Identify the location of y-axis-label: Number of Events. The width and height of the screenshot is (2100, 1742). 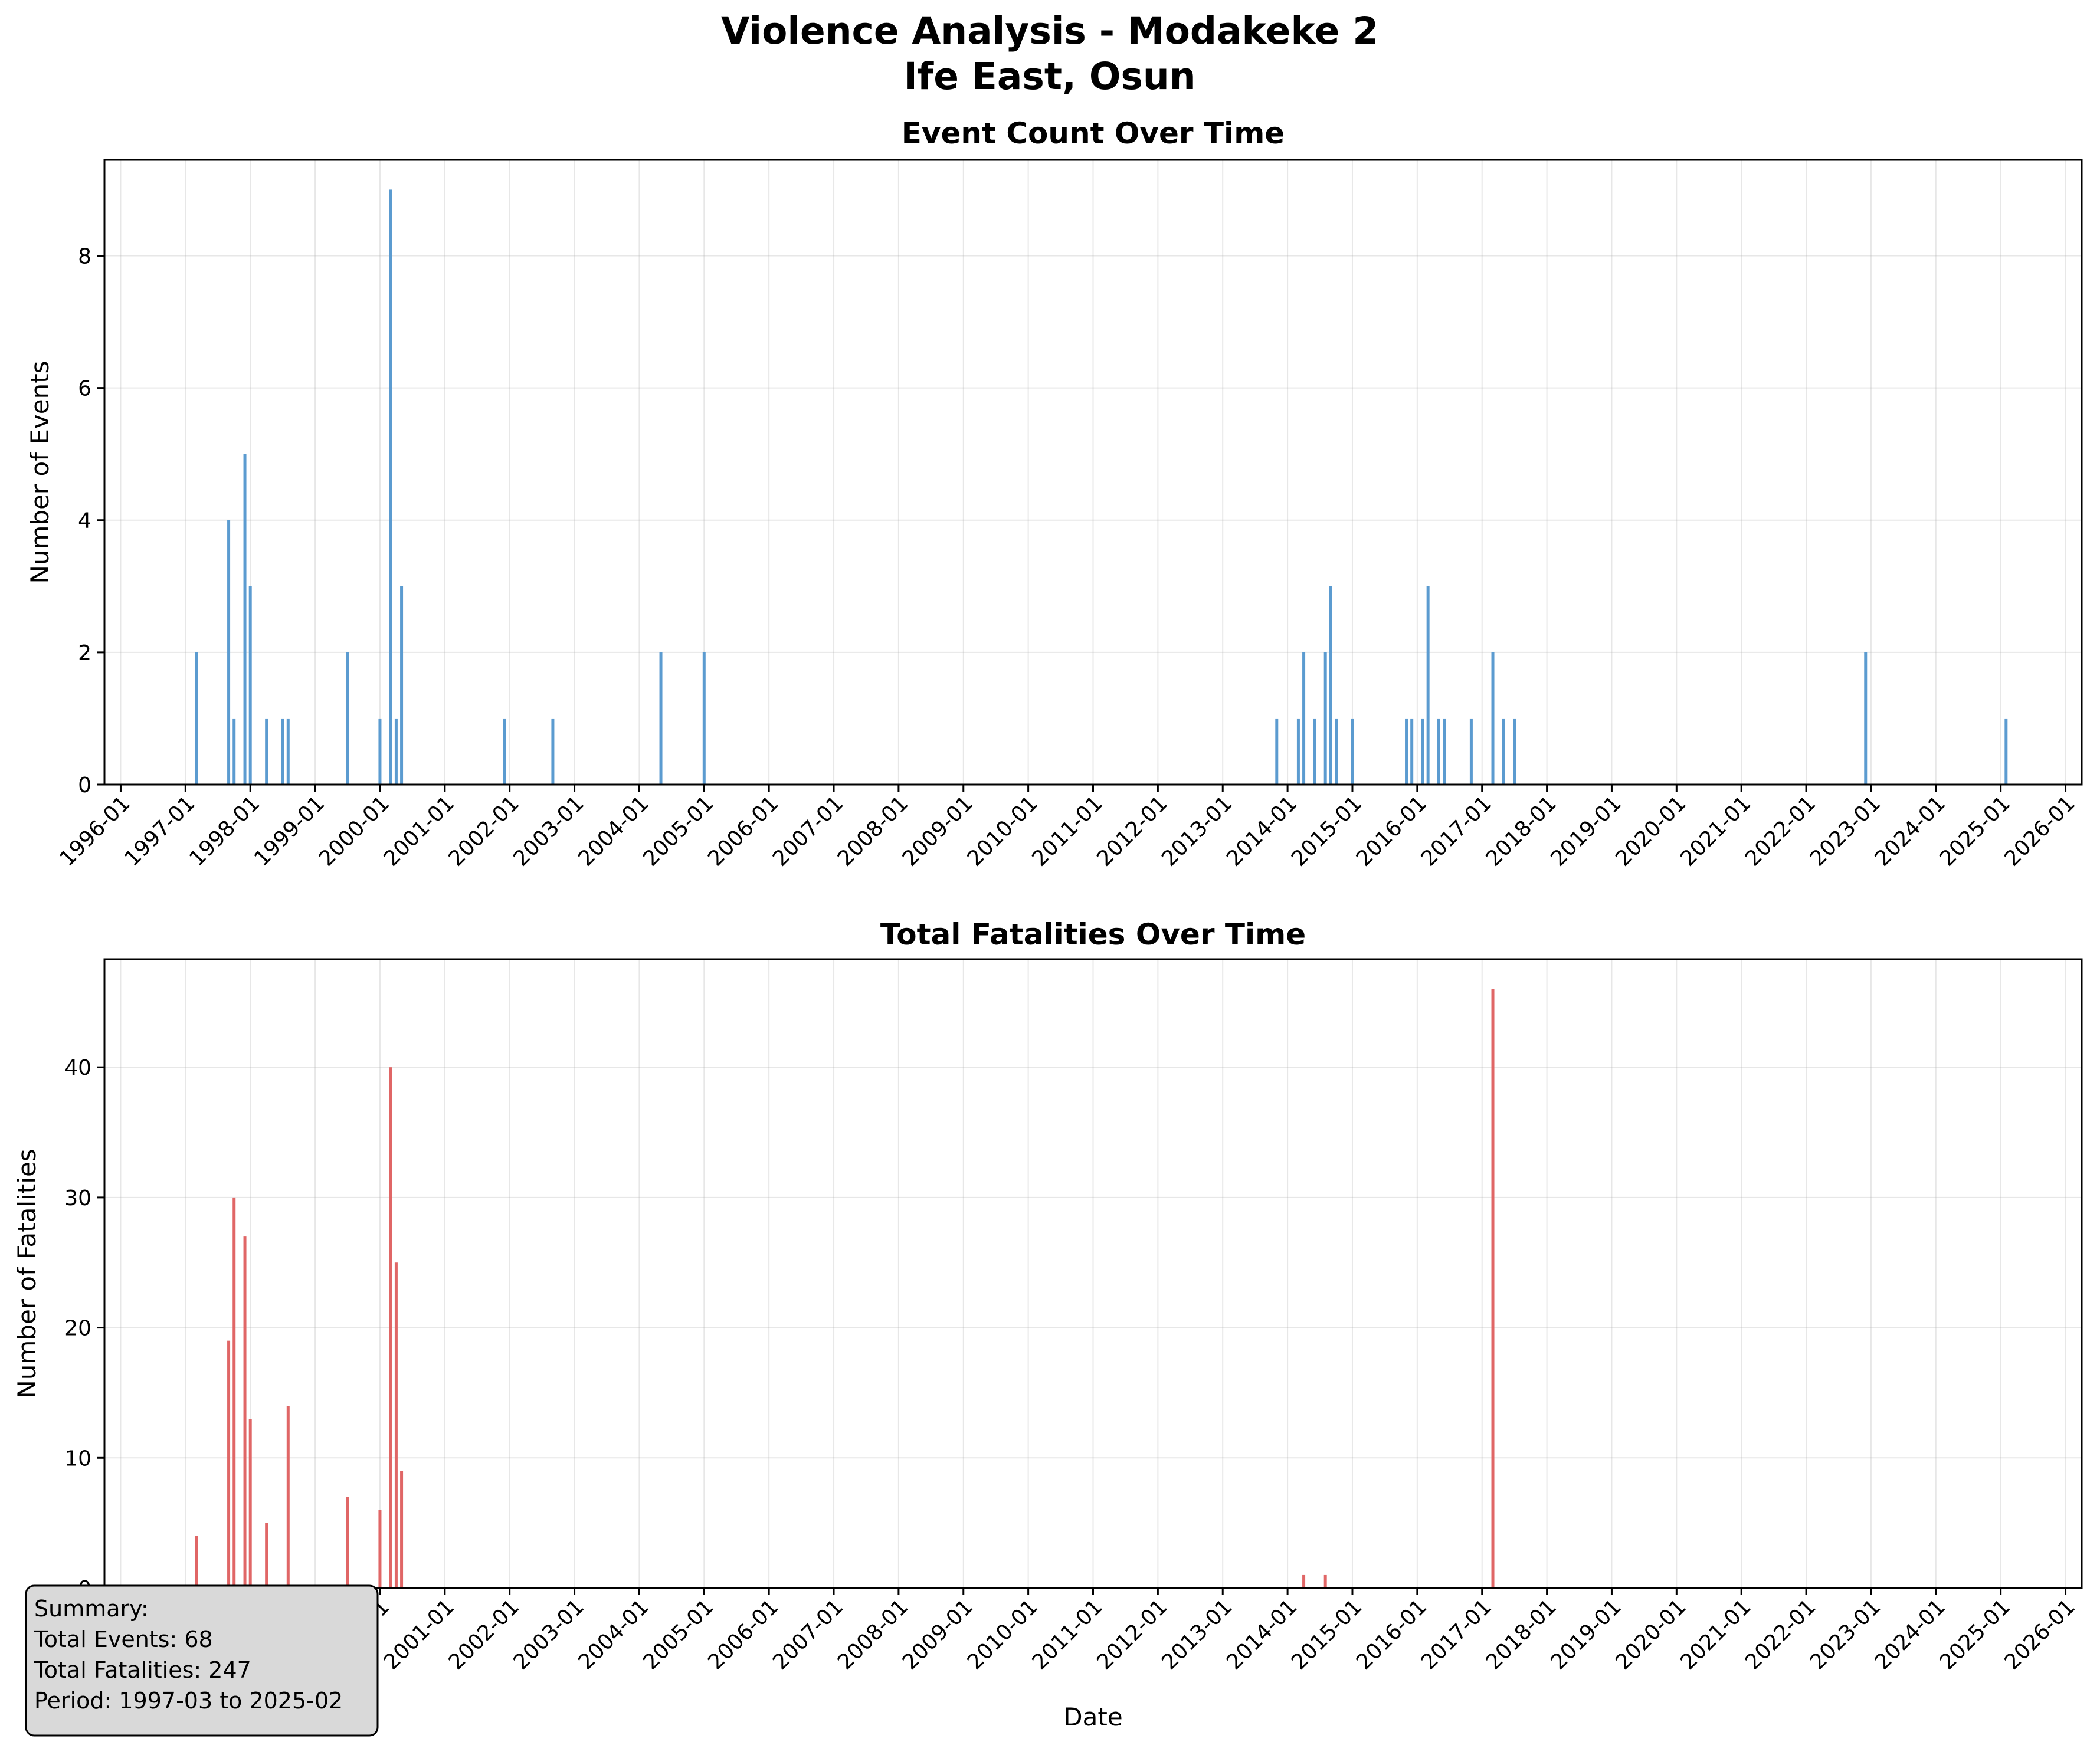
(39, 471).